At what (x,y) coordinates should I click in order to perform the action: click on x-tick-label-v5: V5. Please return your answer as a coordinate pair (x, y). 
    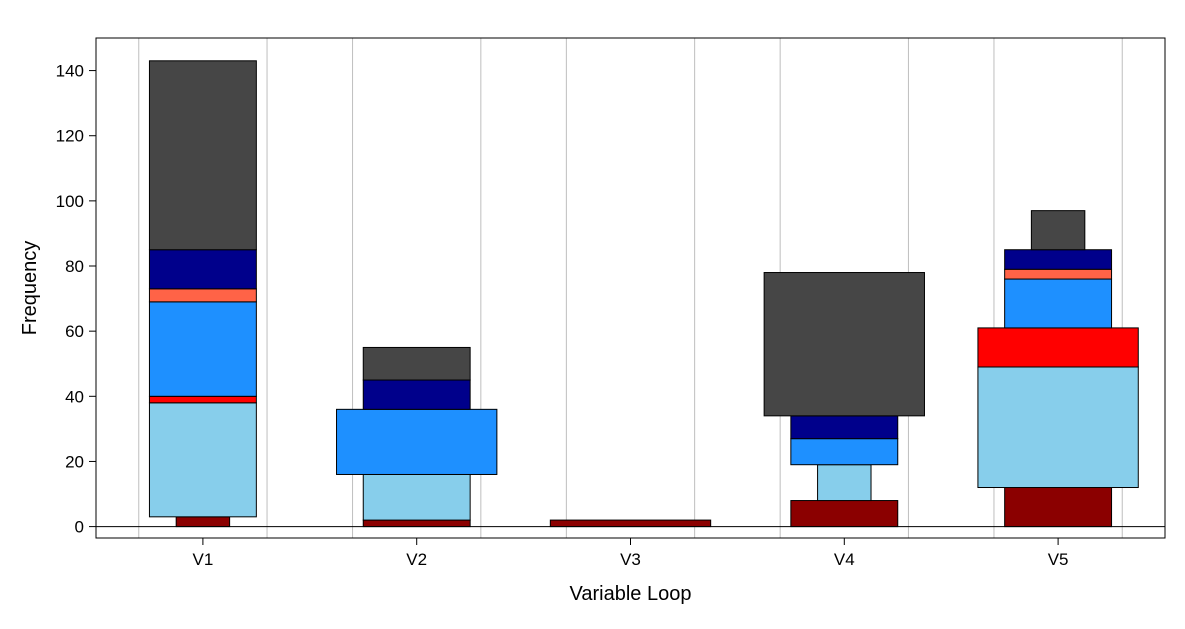
    Looking at the image, I should click on (1058, 559).